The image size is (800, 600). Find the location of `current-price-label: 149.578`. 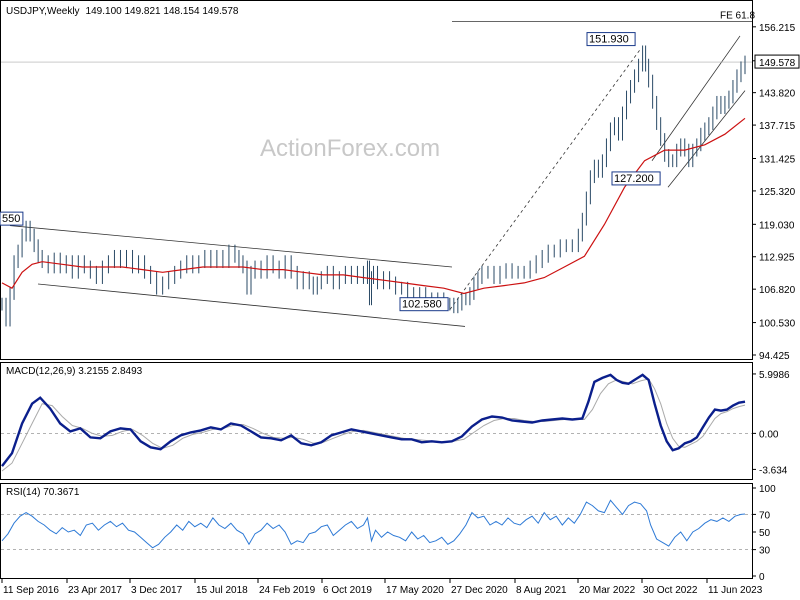

current-price-label: 149.578 is located at coordinates (777, 63).